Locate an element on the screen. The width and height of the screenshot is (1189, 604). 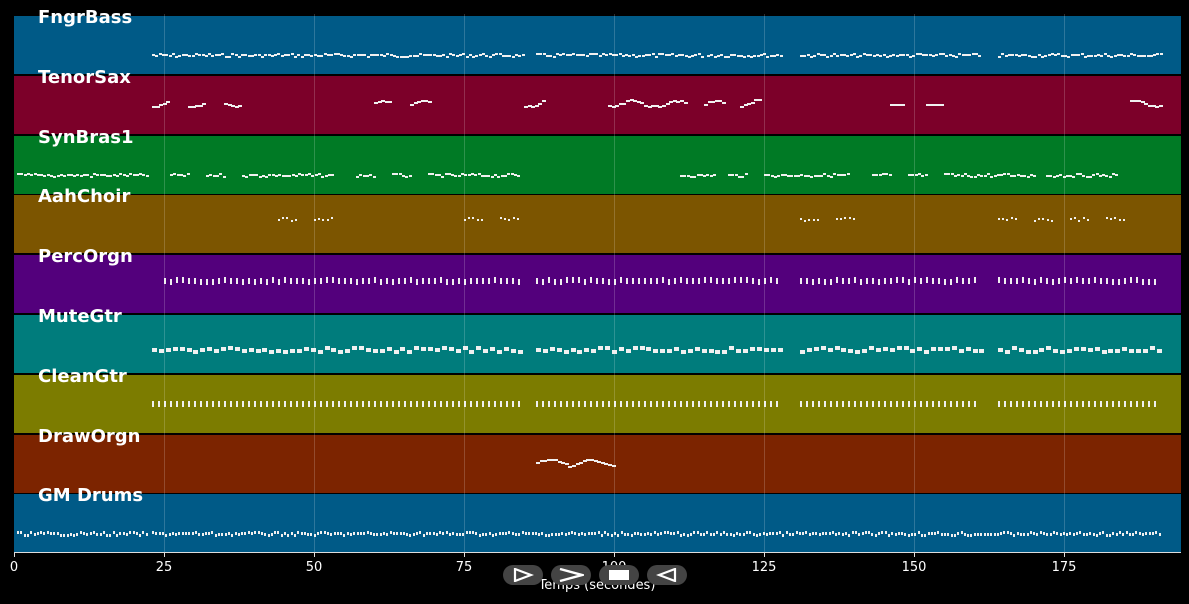
stop-button is located at coordinates (619, 575).